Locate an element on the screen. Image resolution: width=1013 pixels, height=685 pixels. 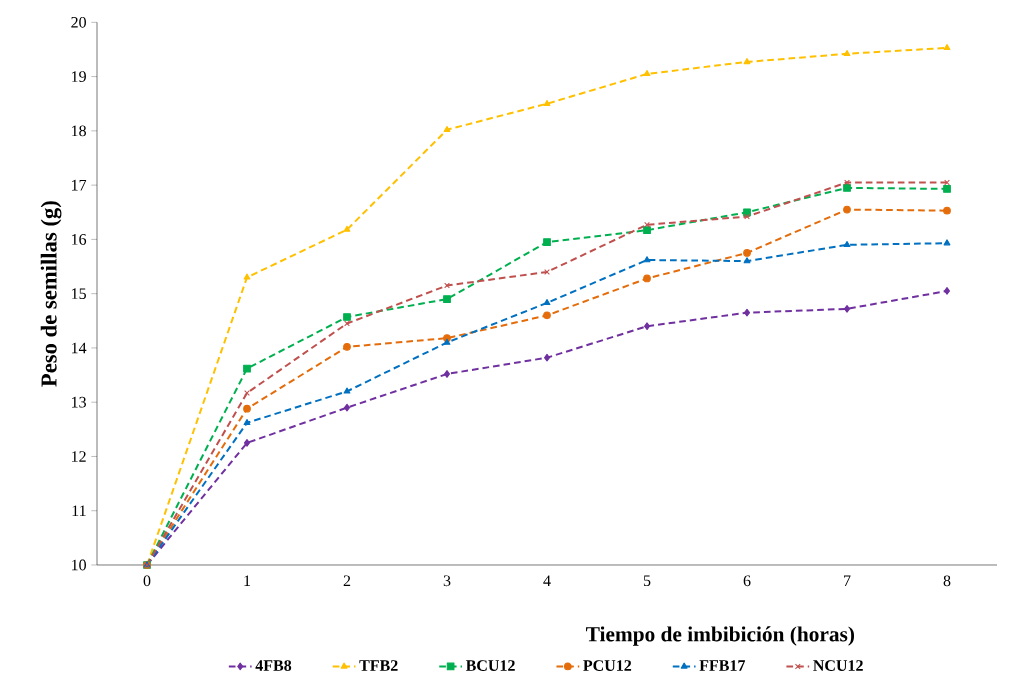
x-tick-label: 8 is located at coordinates (947, 581).